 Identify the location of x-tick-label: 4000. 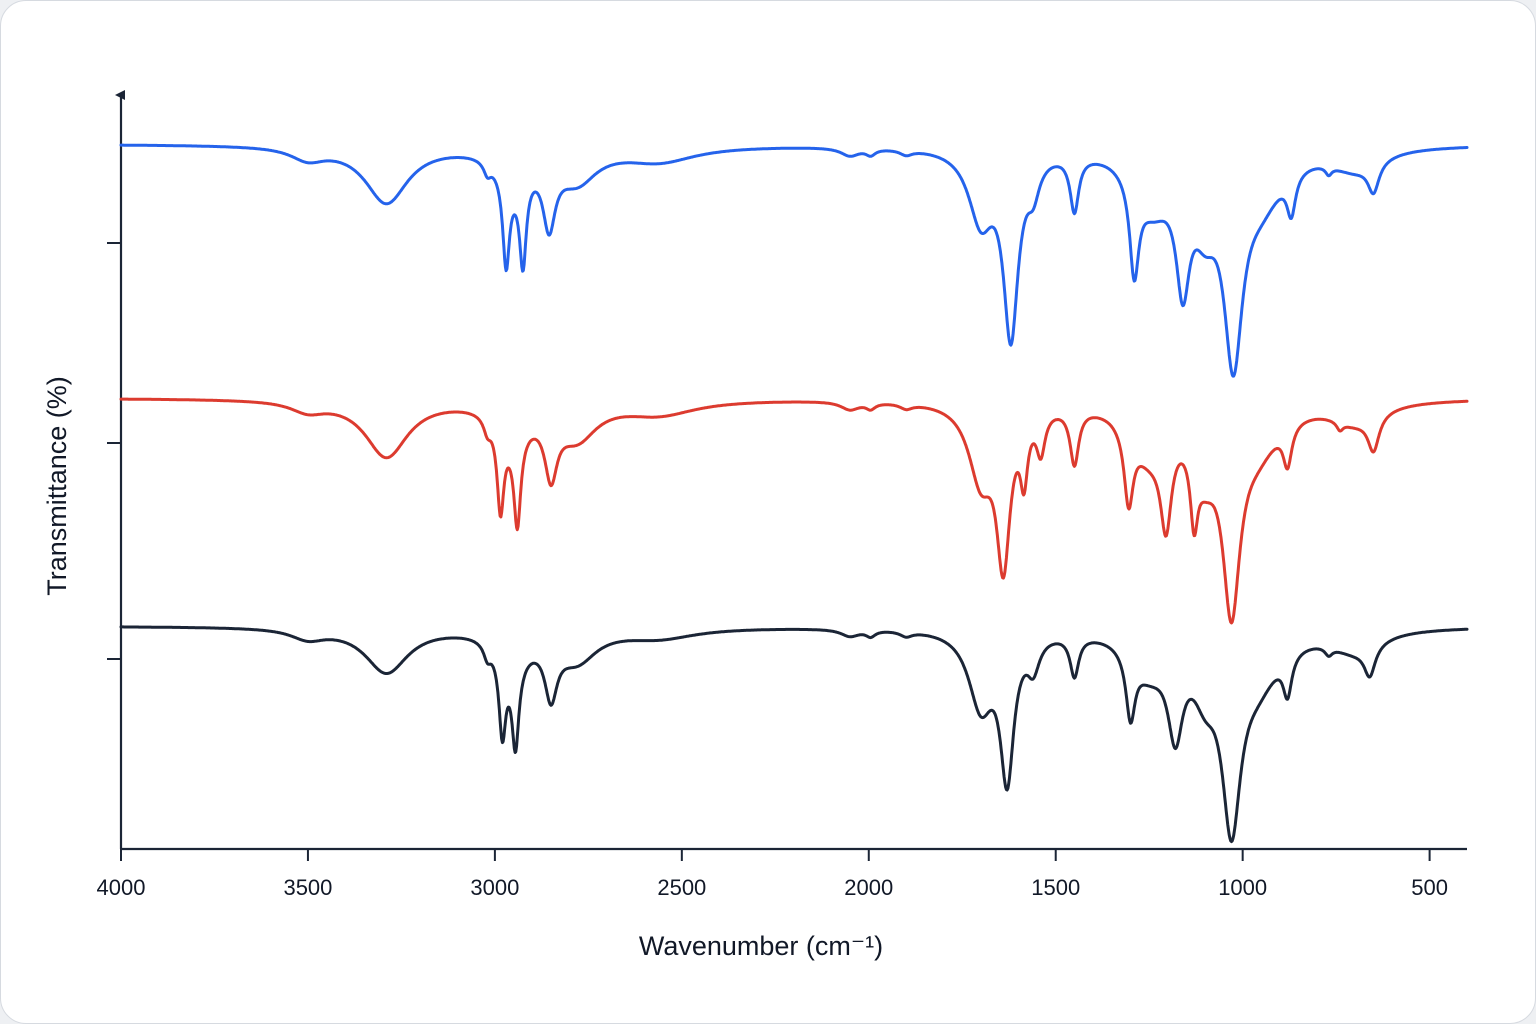
(121, 887).